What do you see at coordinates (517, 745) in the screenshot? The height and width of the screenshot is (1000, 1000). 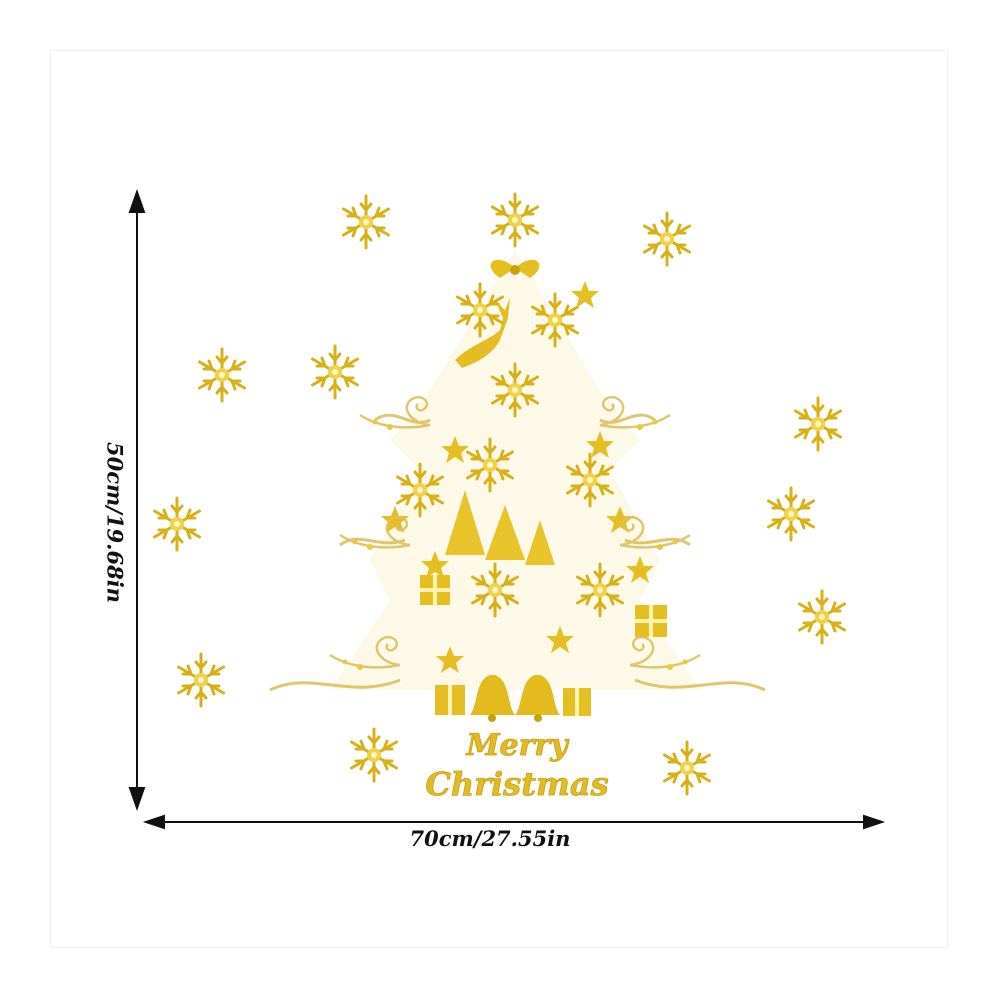 I see `greeting-merry: Merry` at bounding box center [517, 745].